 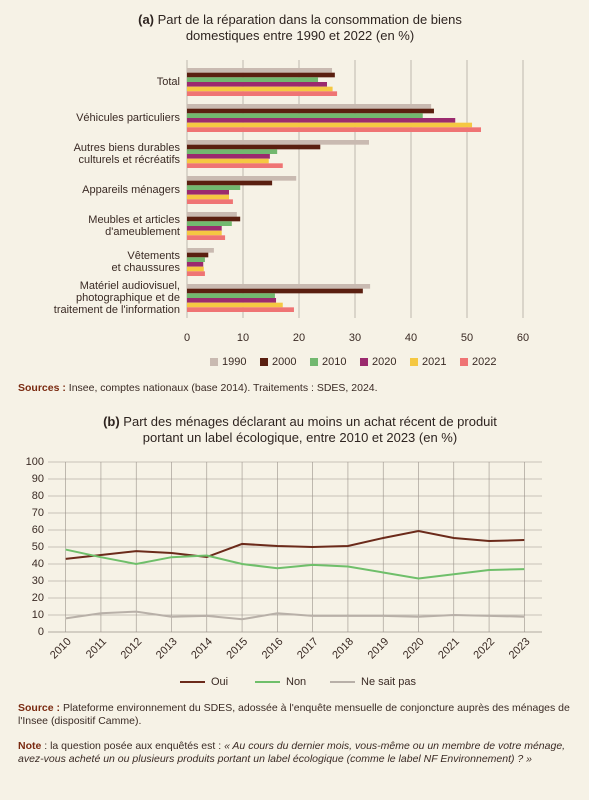 What do you see at coordinates (38, 496) in the screenshot?
I see `y-tick-label: 80` at bounding box center [38, 496].